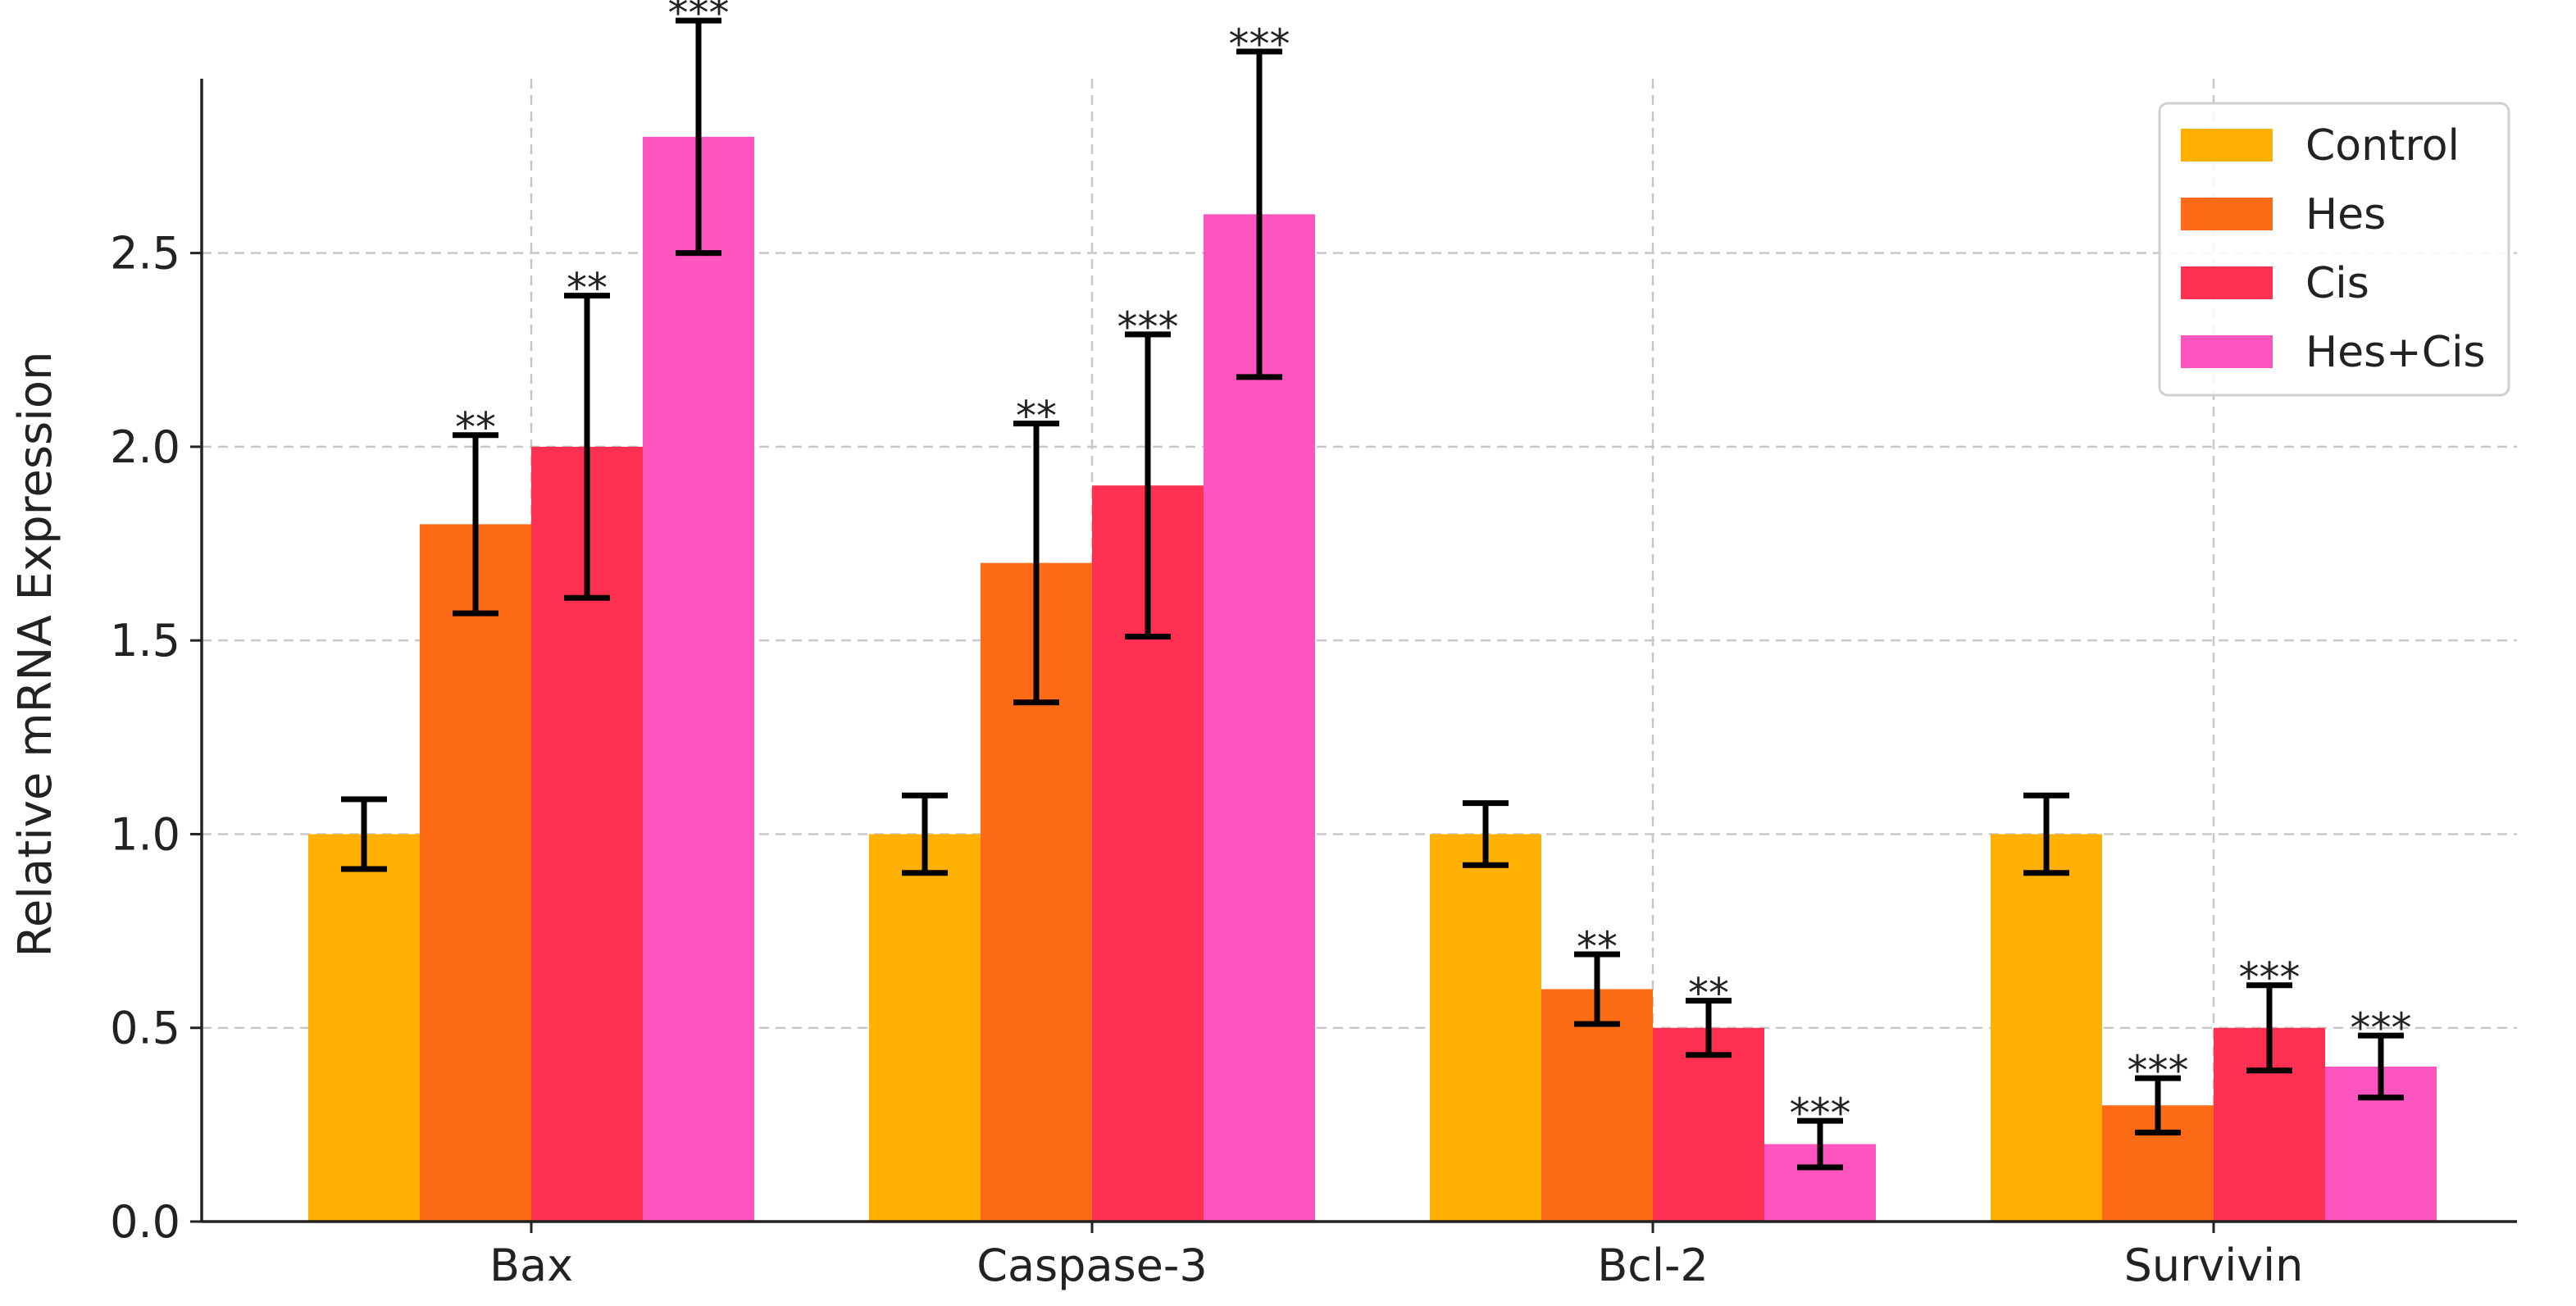 This screenshot has width=2576, height=1306. Describe the element at coordinates (2214, 1266) in the screenshot. I see `x-tick-label: Survivin` at that location.